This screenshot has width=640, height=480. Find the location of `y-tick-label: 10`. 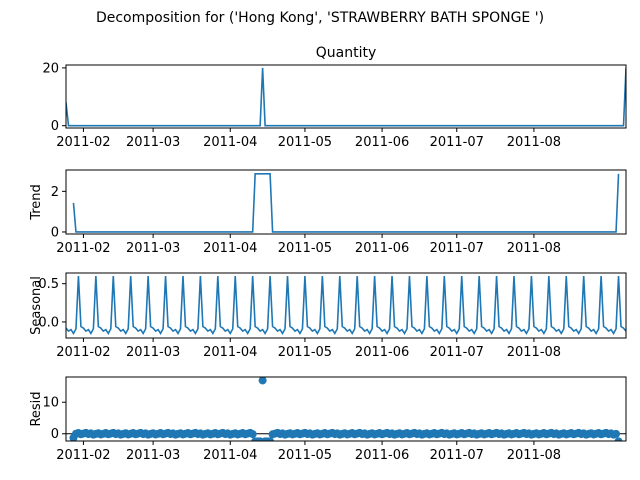

y-tick-label: 10 is located at coordinates (50, 403).